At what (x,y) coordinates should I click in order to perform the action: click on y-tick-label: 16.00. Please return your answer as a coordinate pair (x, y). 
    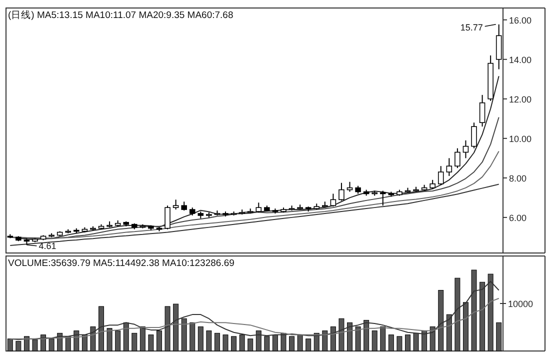
    Looking at the image, I should click on (520, 20).